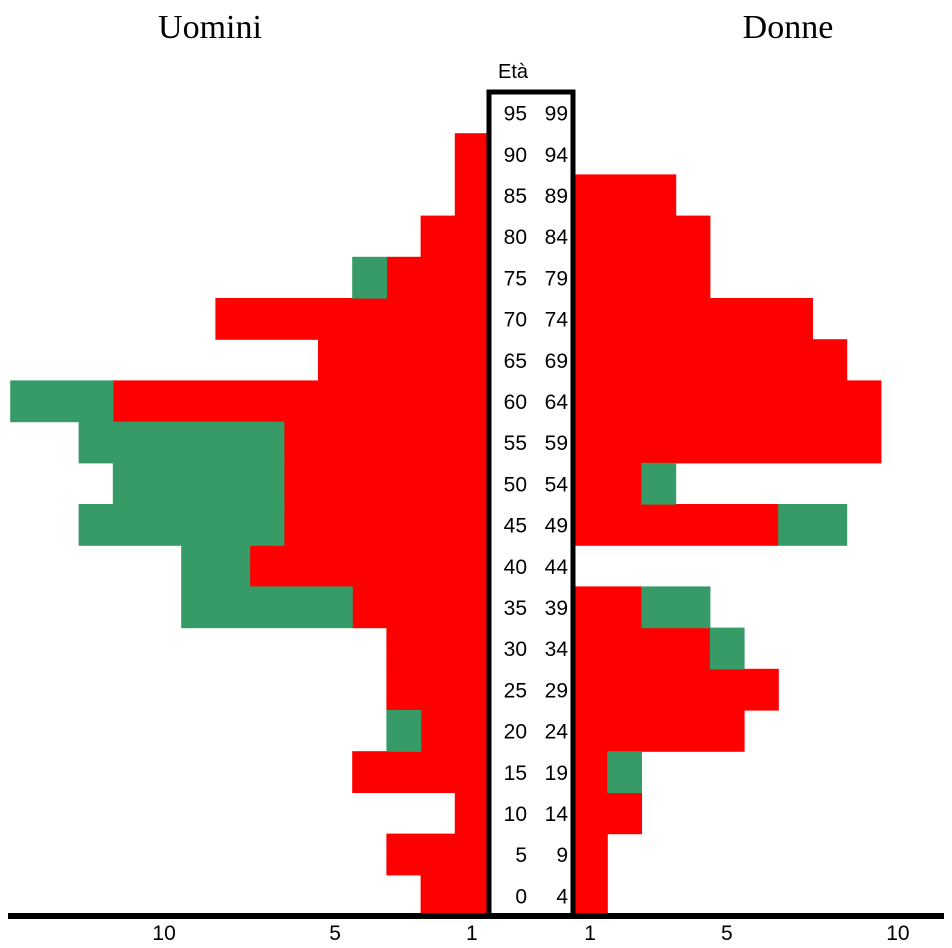  I want to click on age-label-to-84: 84, so click(557, 237).